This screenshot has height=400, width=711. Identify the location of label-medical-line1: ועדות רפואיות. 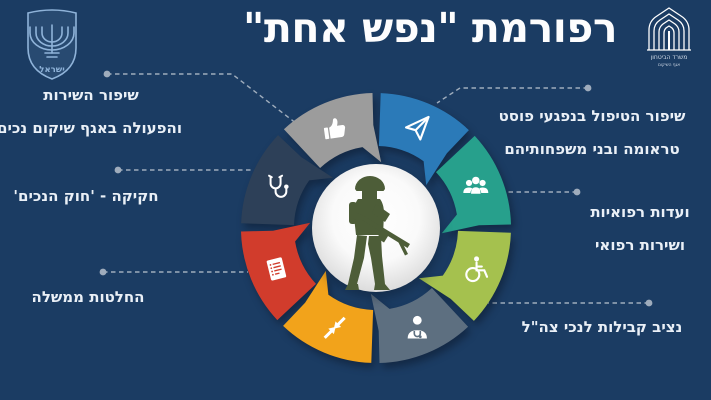
(640, 212).